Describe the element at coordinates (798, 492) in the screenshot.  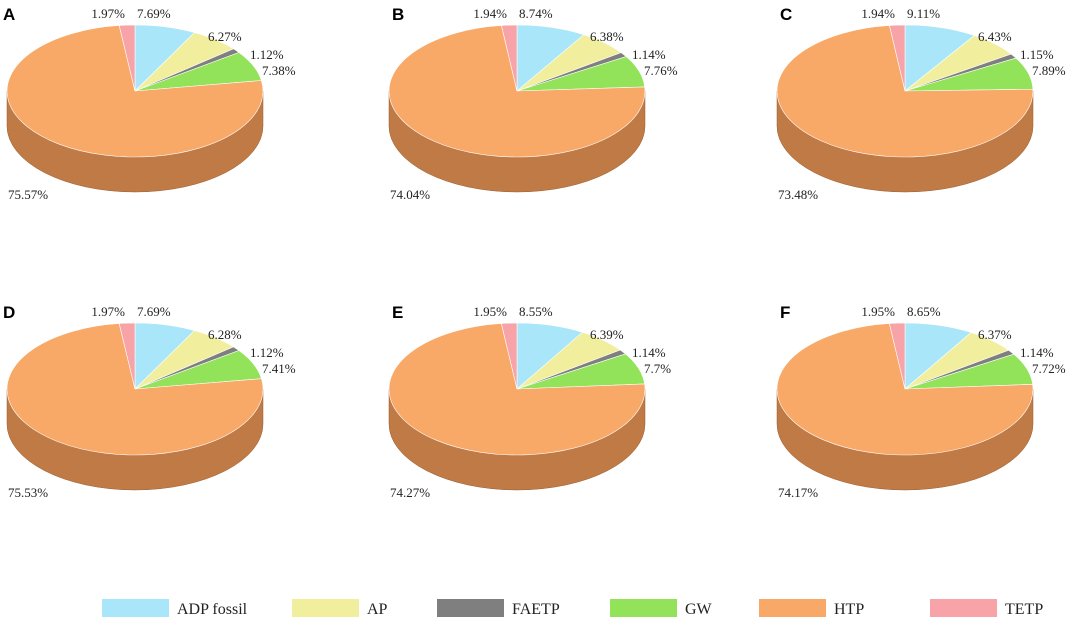
I see `data-label-htp: 74.17%` at that location.